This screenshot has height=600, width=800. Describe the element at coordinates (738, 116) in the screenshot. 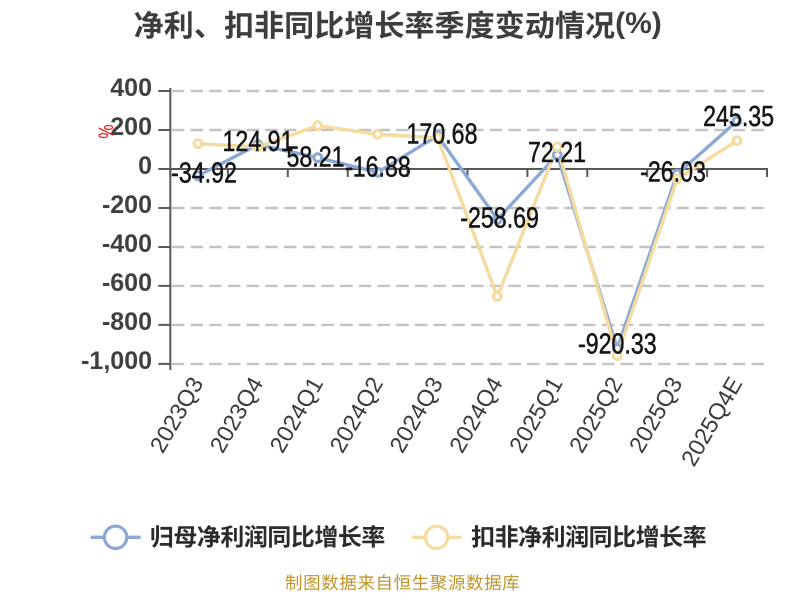

I see `svg-text: 245.35` at that location.